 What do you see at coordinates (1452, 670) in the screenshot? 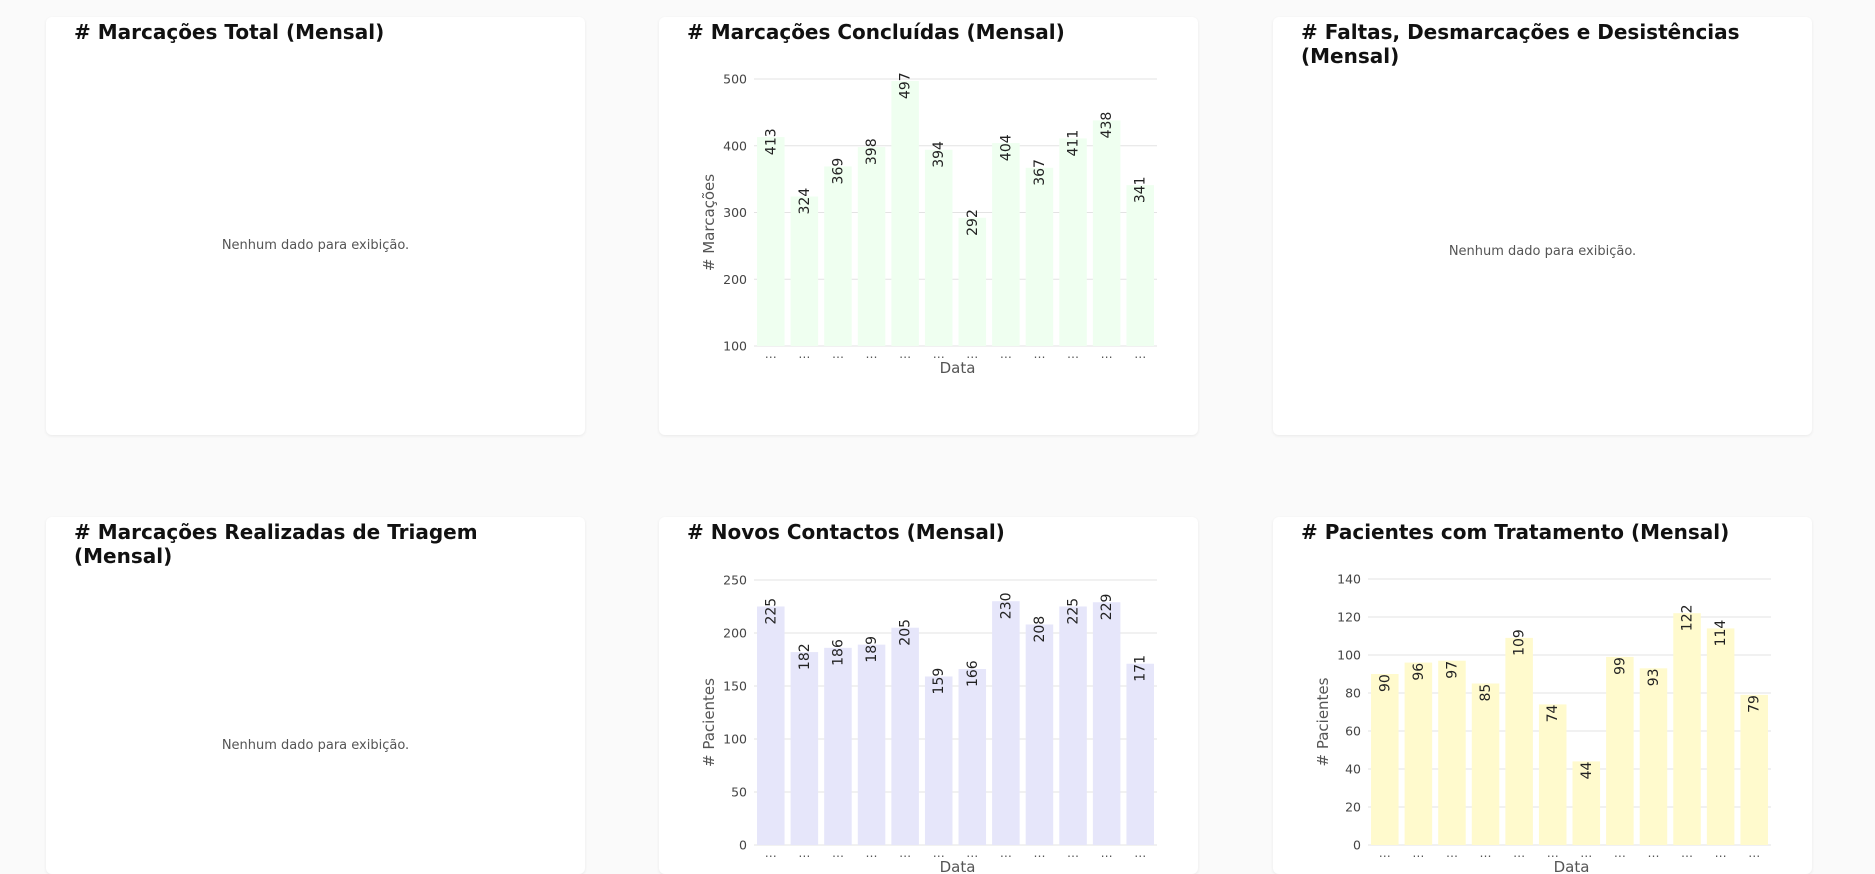
I see `data-label: 97` at bounding box center [1452, 670].